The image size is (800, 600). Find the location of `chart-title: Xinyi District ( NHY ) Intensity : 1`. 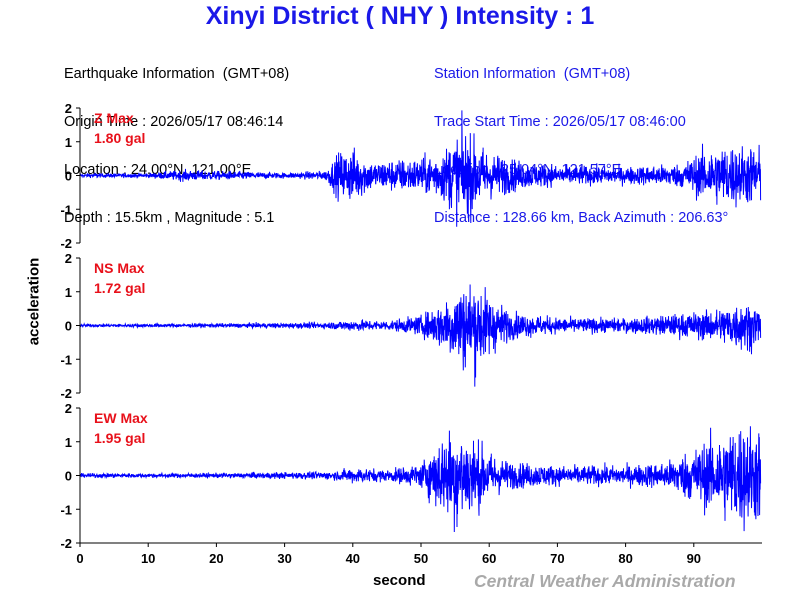

chart-title: Xinyi District ( NHY ) Intensity : 1 is located at coordinates (400, 16).